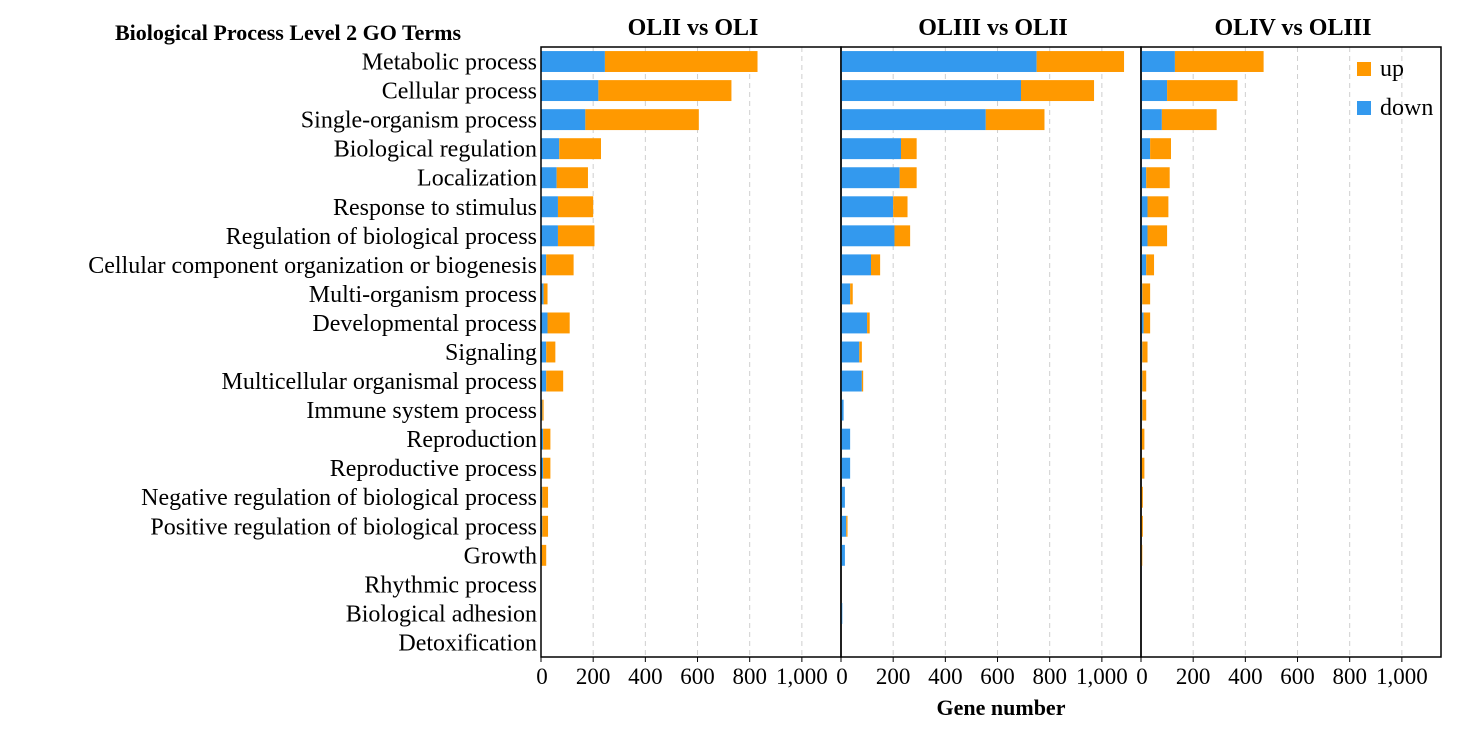  I want to click on panel-title: OLIV vs OLIII, so click(1293, 28).